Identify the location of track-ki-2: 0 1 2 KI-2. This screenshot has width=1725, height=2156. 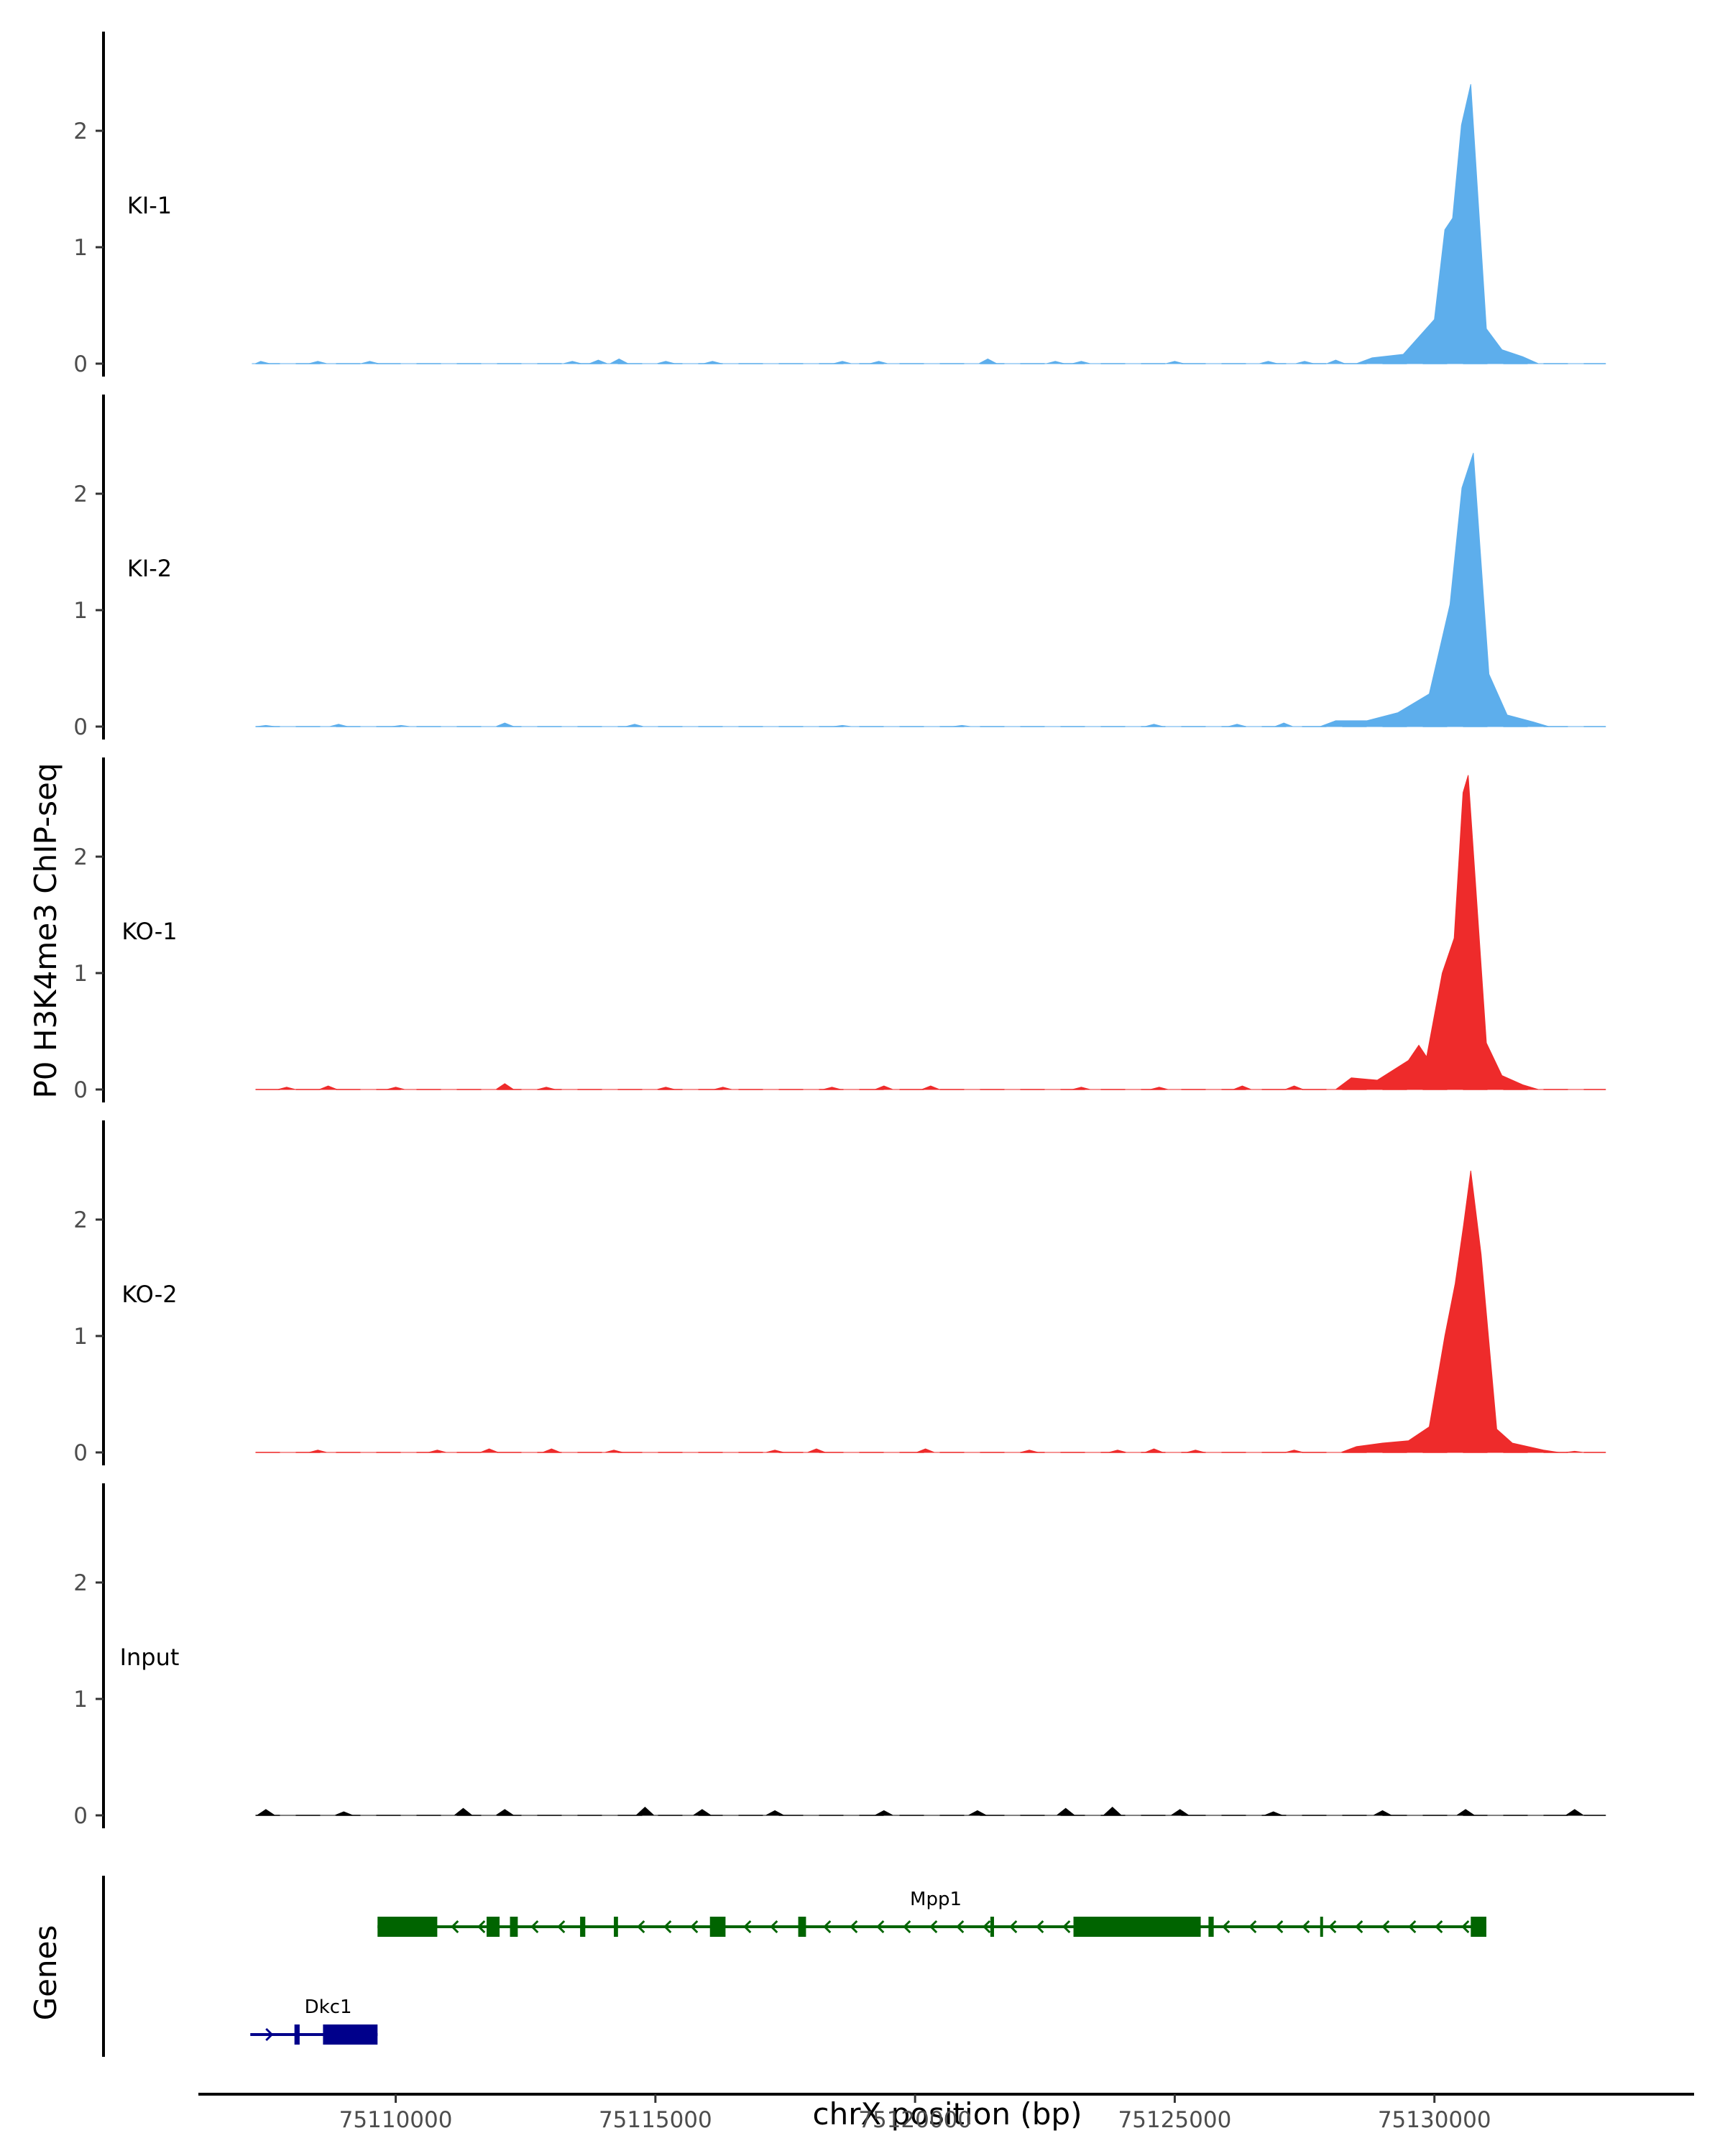
(839, 567).